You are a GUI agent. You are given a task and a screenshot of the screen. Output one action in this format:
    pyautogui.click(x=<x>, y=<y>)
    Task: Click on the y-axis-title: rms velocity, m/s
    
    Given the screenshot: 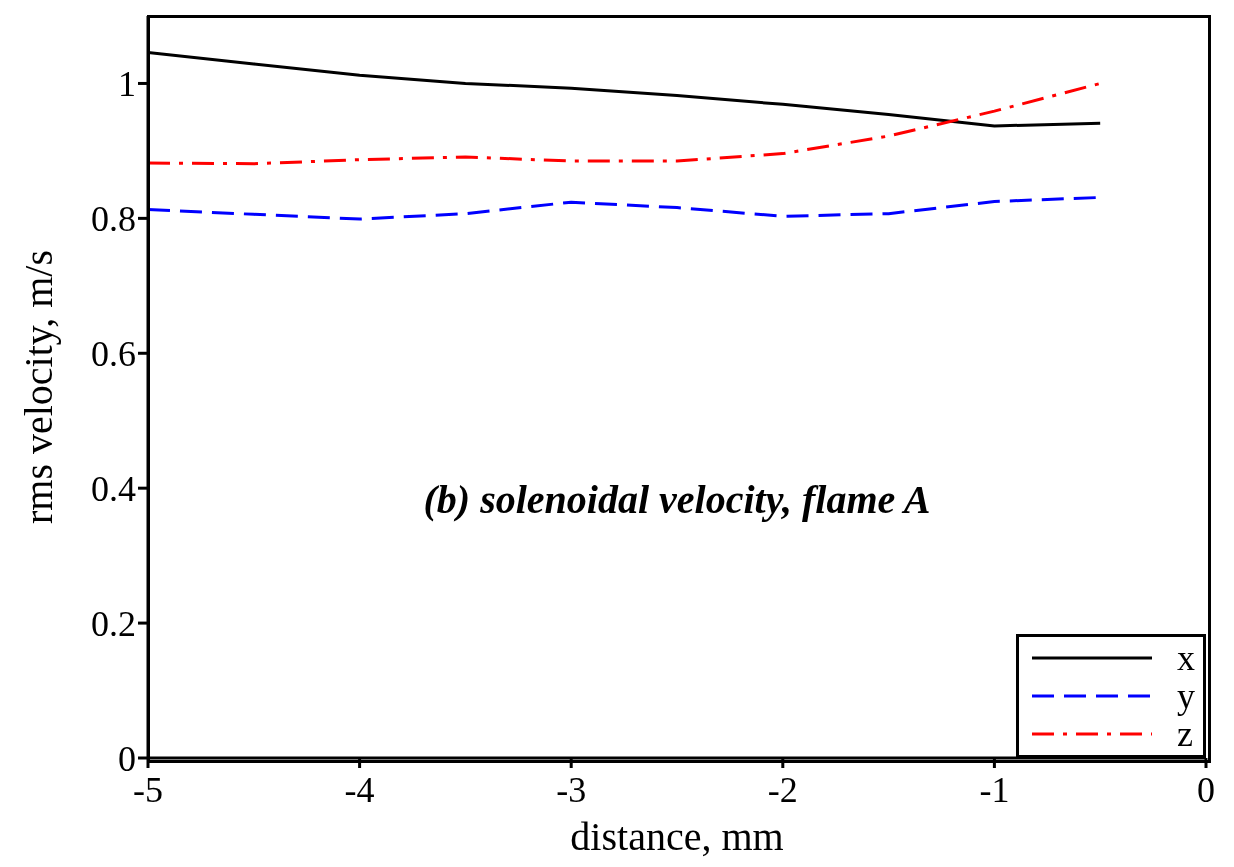 What is the action you would take?
    pyautogui.click(x=39, y=387)
    